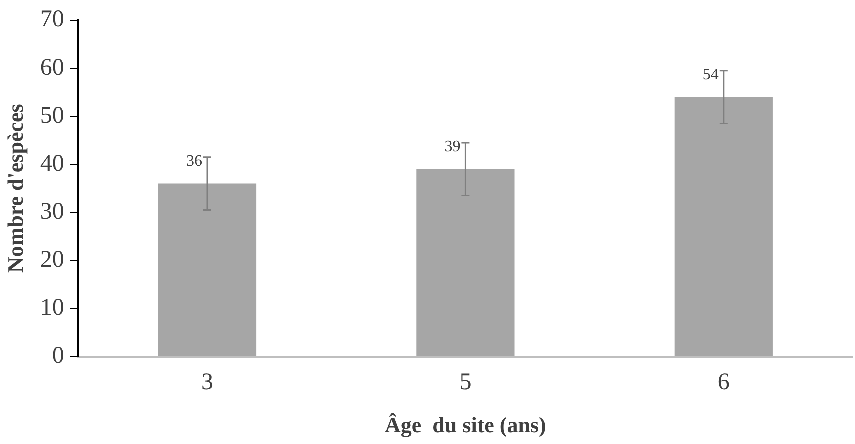 The image size is (855, 444). Describe the element at coordinates (58, 356) in the screenshot. I see `y-tick-label: 0` at that location.